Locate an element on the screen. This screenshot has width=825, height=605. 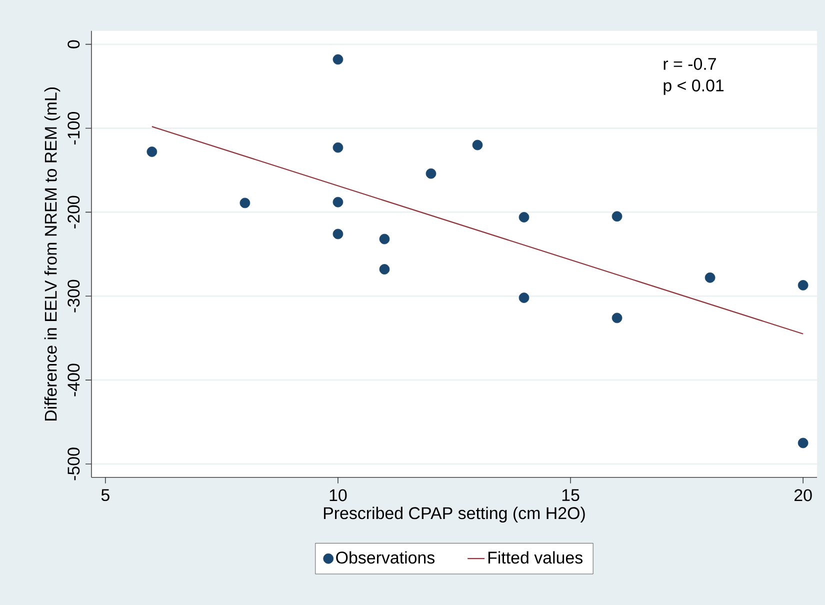
annotation: p < 0.01 is located at coordinates (694, 87).